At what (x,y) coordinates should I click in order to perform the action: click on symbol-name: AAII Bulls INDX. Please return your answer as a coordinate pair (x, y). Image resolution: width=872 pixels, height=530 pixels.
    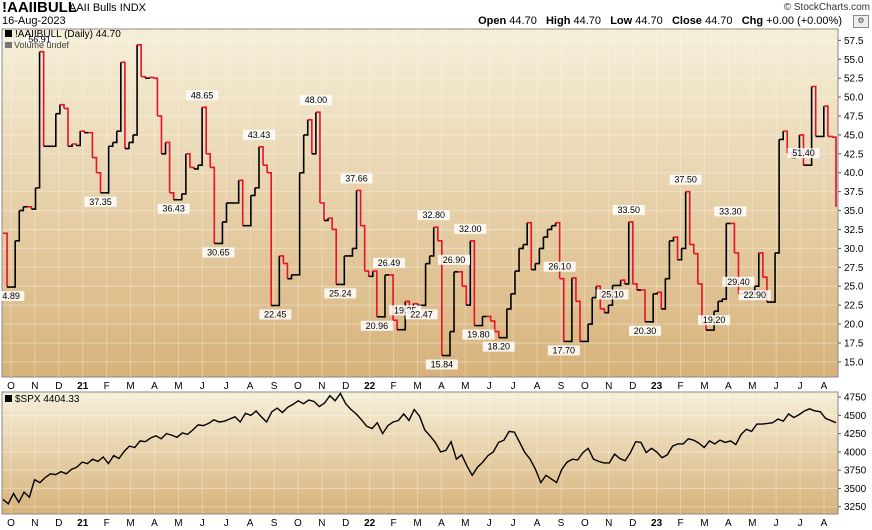
    Looking at the image, I should click on (108, 8).